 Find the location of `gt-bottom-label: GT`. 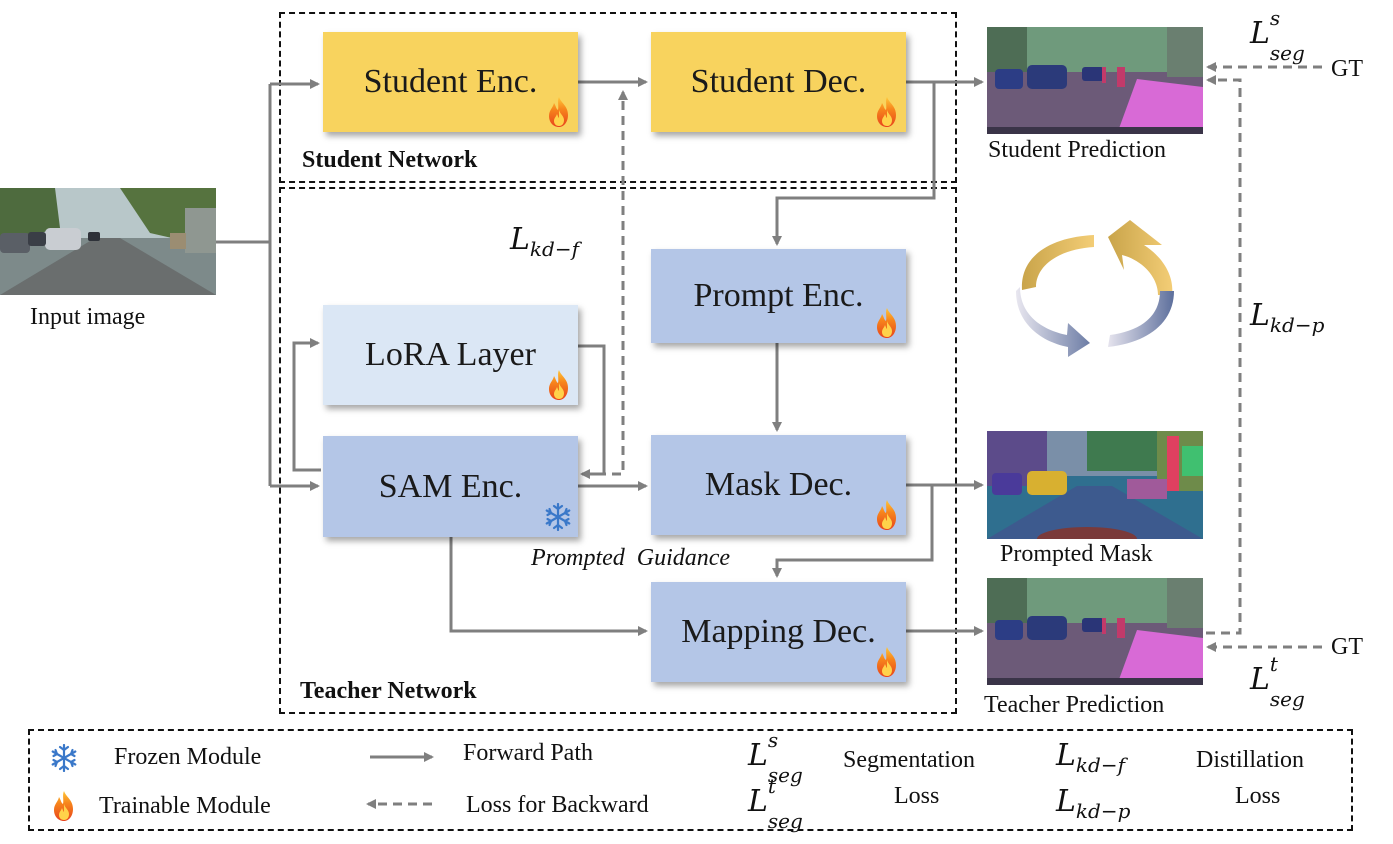

gt-bottom-label: GT is located at coordinates (1347, 647).